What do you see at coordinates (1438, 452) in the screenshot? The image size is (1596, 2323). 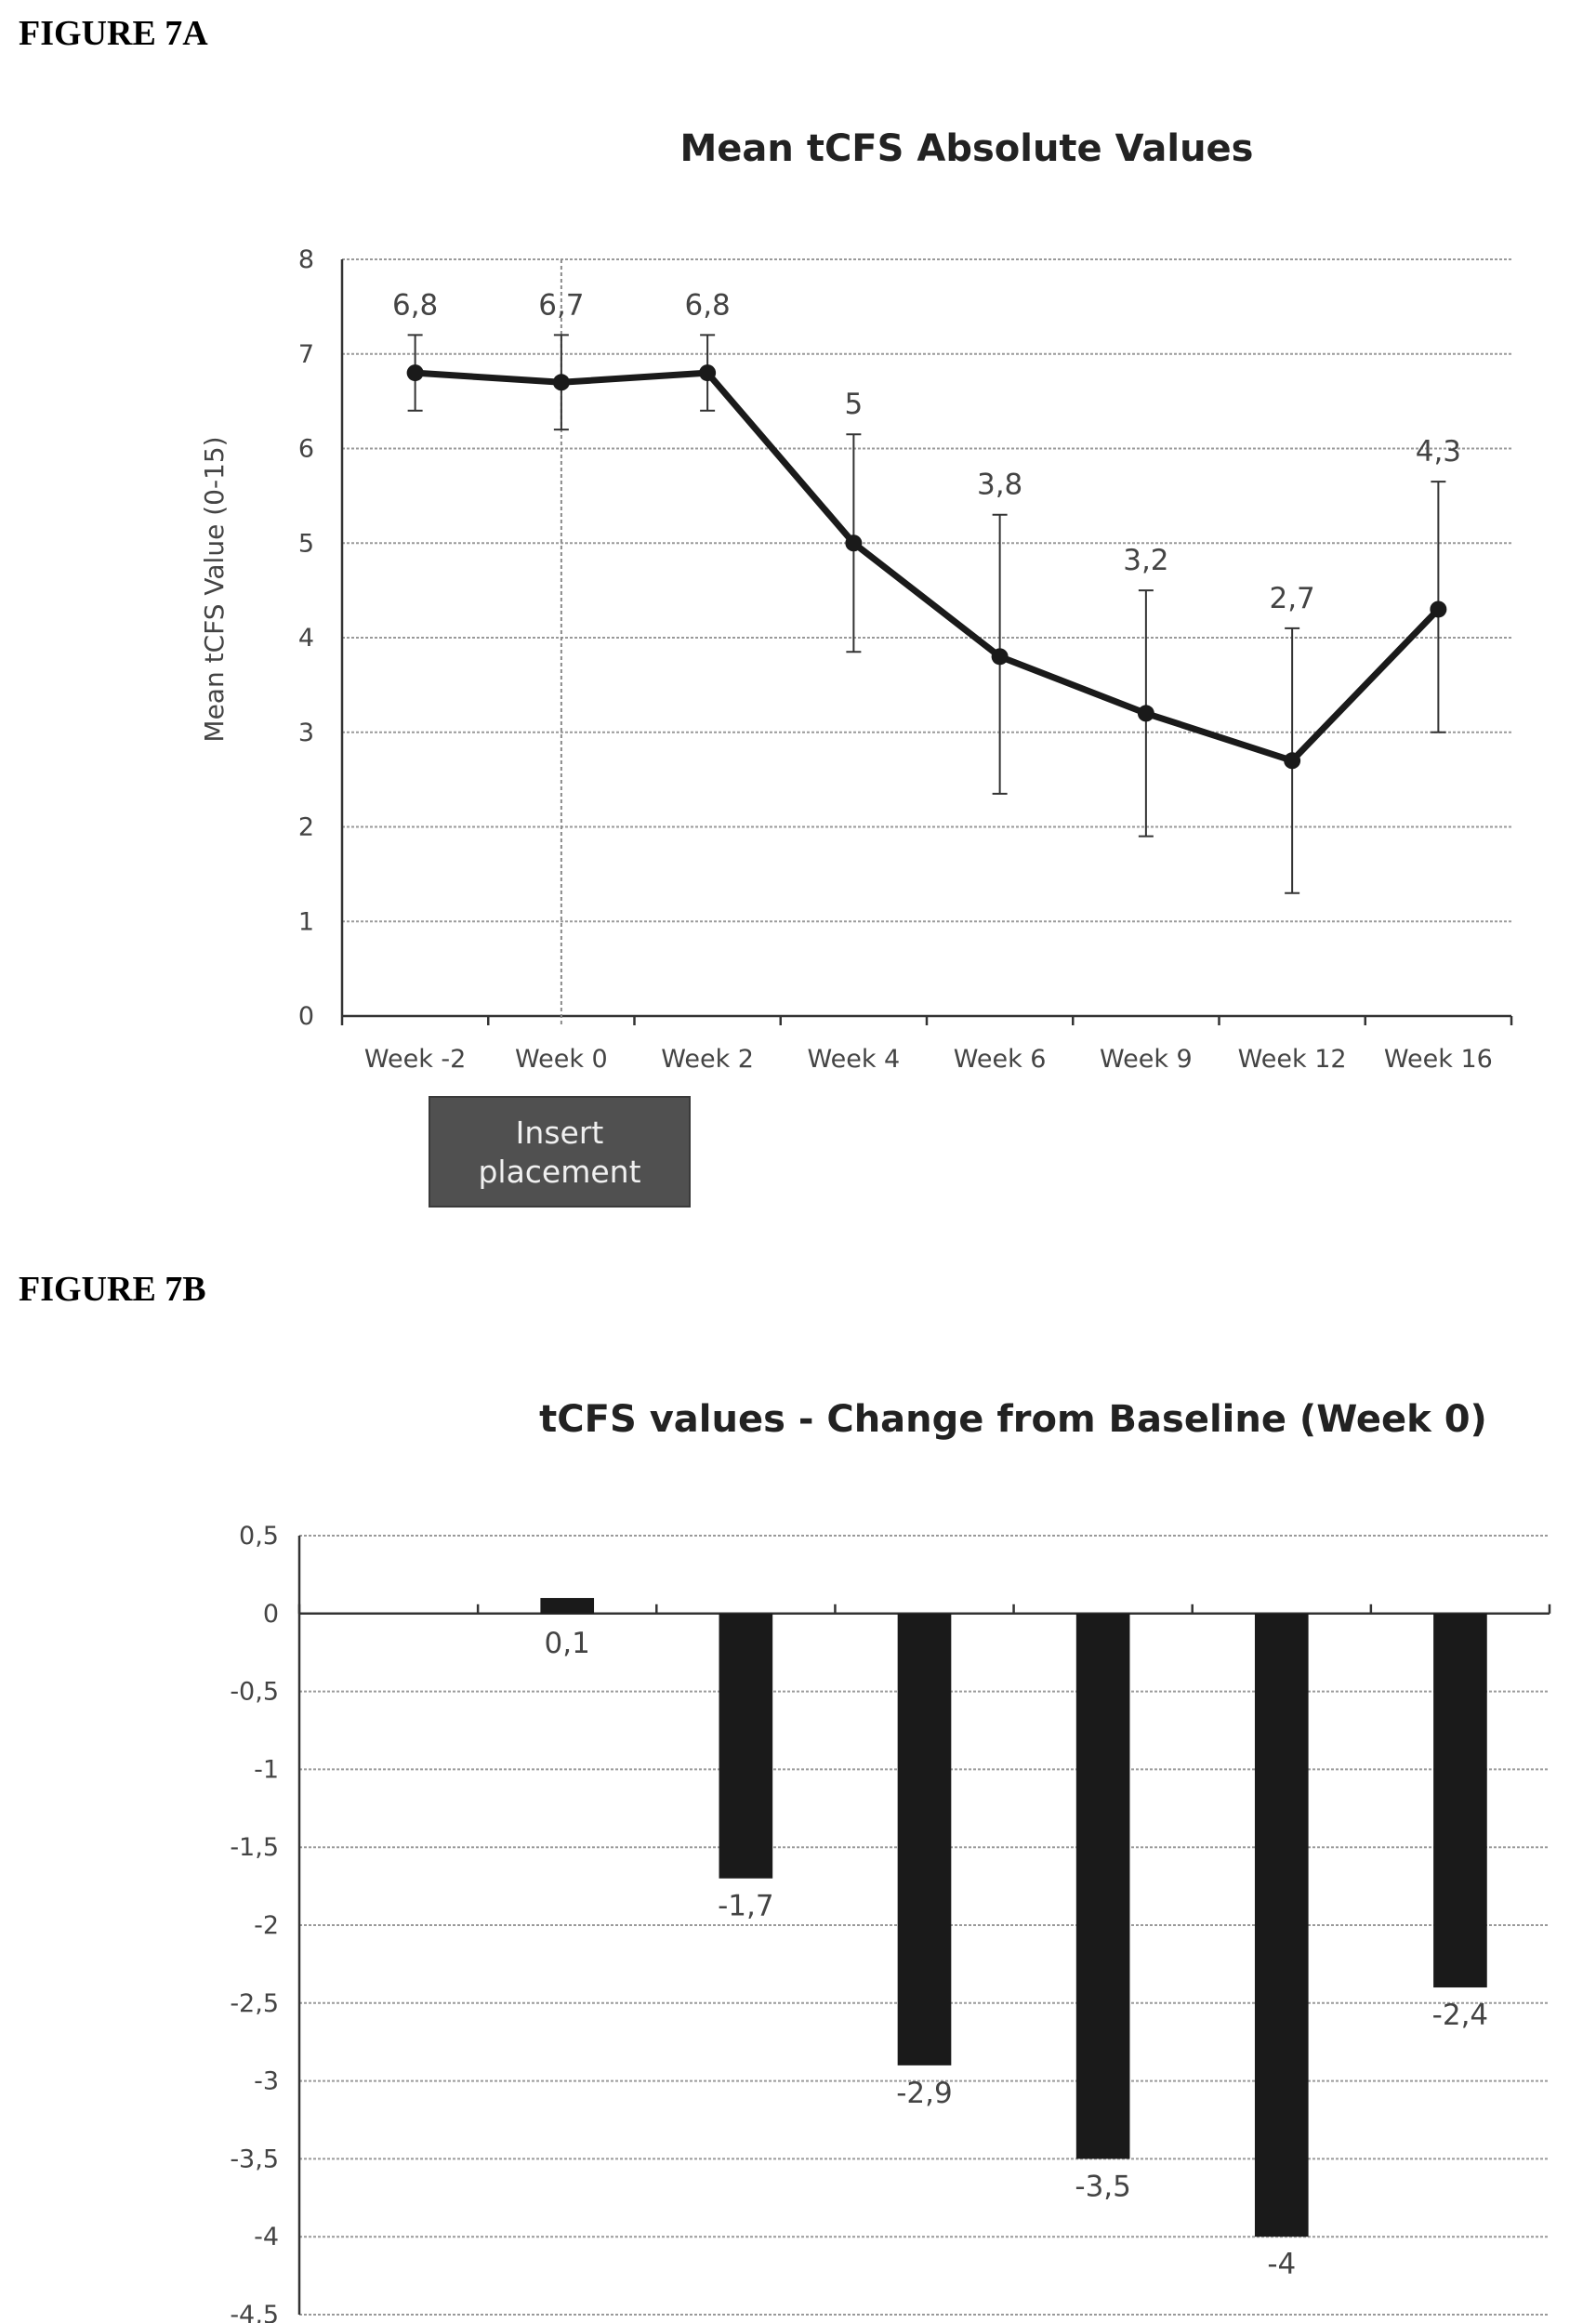 I see `data-label: 4,3` at bounding box center [1438, 452].